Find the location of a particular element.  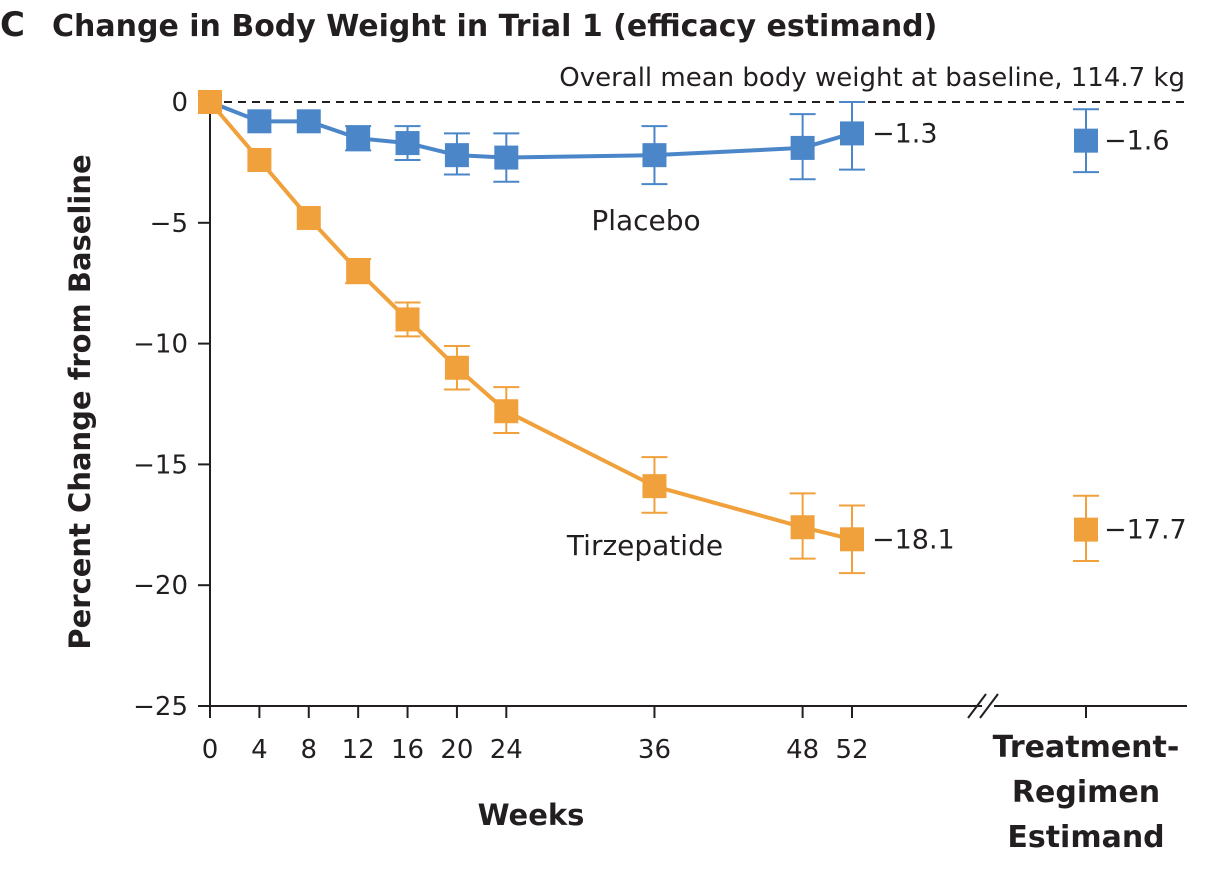

tirzepatide-treatment-regimen-value-label: −17.7 is located at coordinates (1145, 530).